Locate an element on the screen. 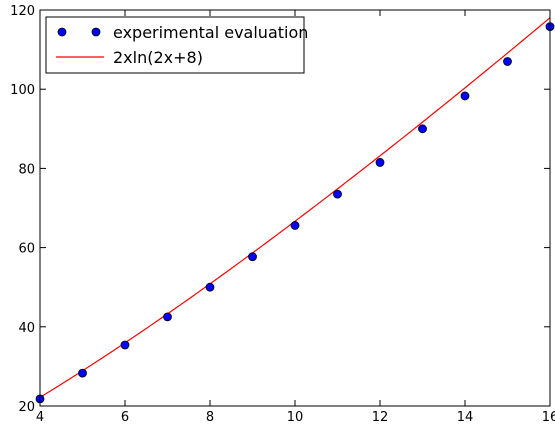  x-tick-label: 16 is located at coordinates (548, 417).